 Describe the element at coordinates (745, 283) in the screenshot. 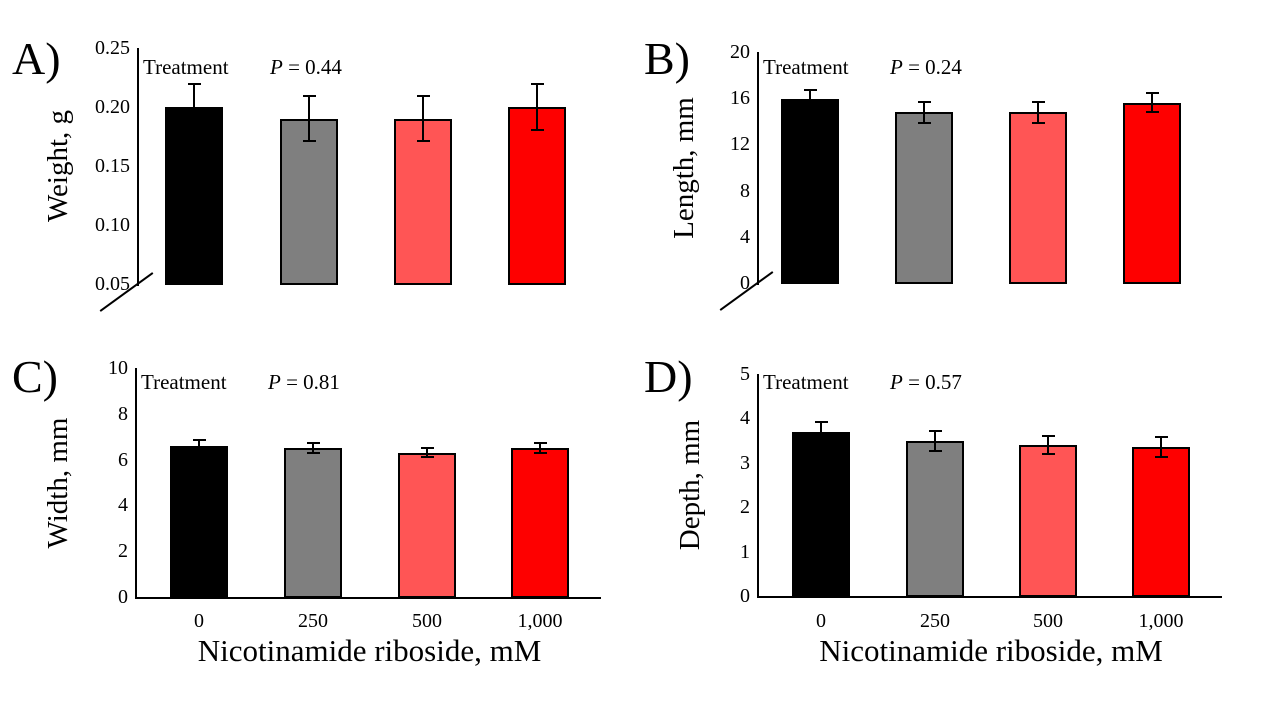

I see `y-tick-label-b: 0` at that location.